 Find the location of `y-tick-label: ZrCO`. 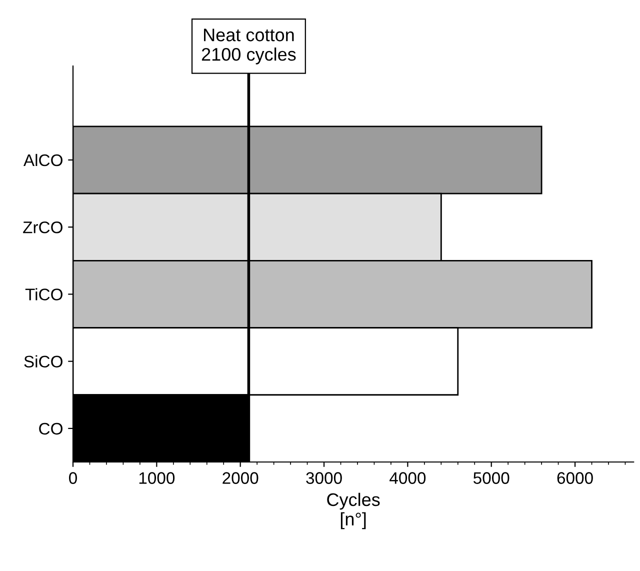

y-tick-label: ZrCO is located at coordinates (42, 227).